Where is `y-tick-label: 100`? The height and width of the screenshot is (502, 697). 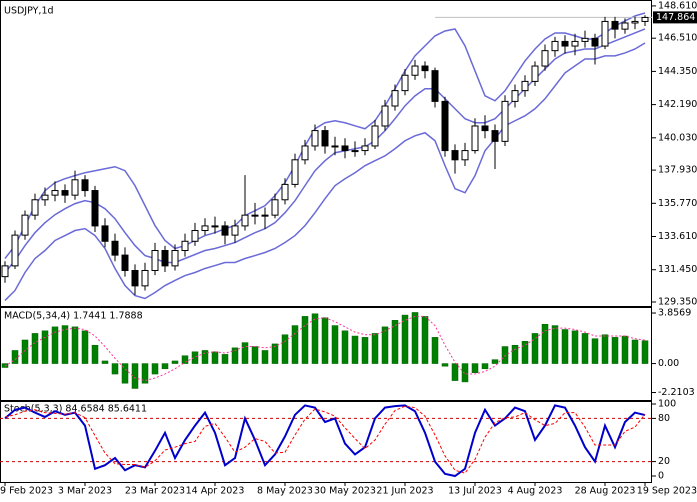 y-tick-label: 100 is located at coordinates (667, 404).